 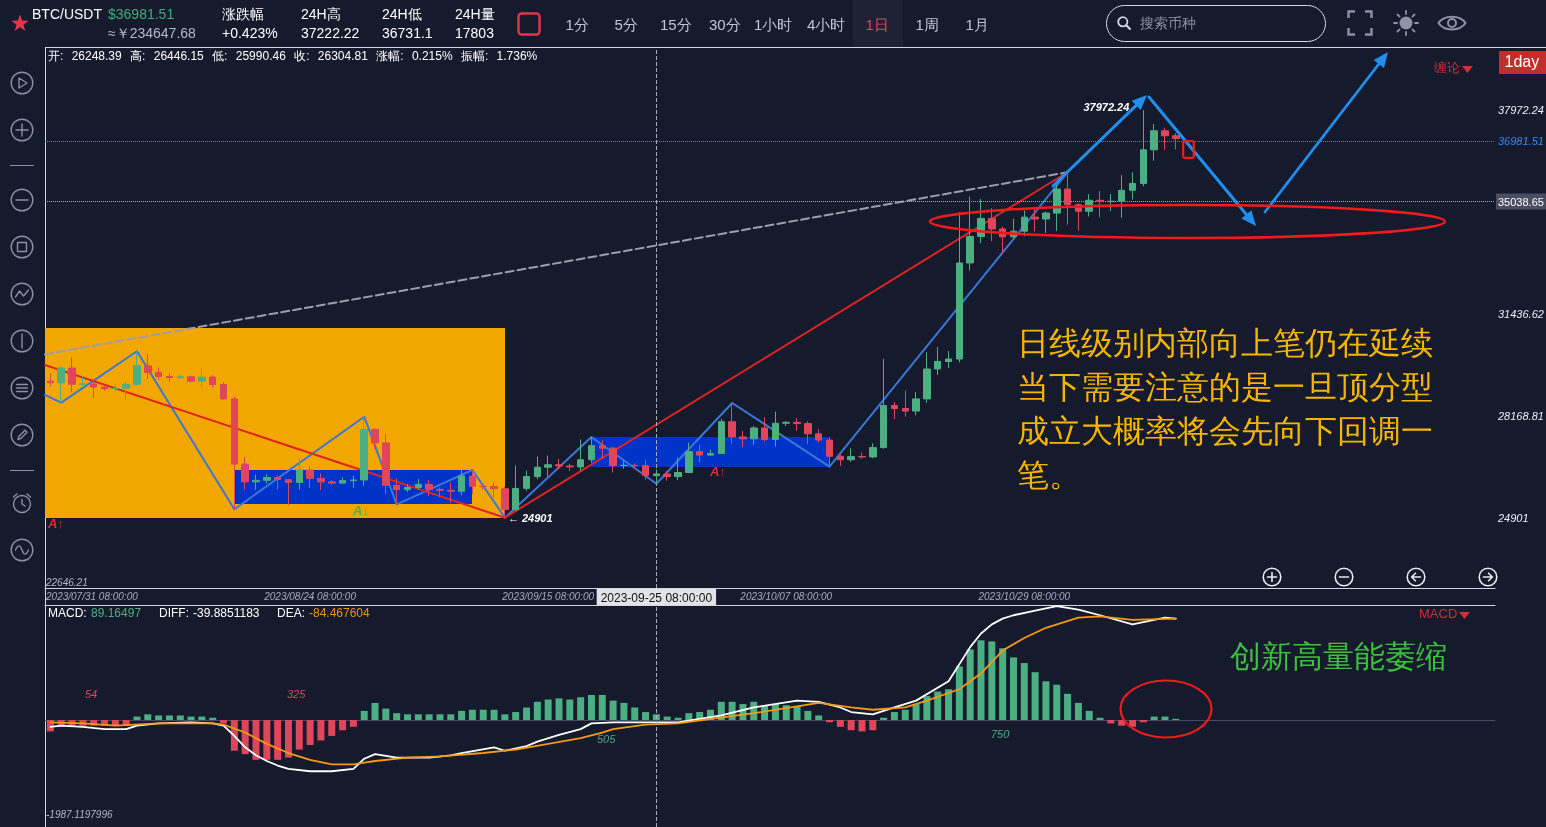 I want to click on annotation: 505, so click(x=606, y=739).